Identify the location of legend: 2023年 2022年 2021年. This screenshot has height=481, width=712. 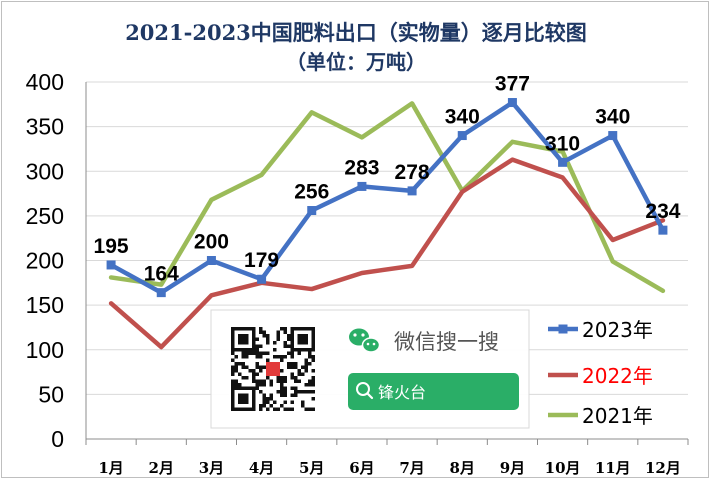
(600, 373).